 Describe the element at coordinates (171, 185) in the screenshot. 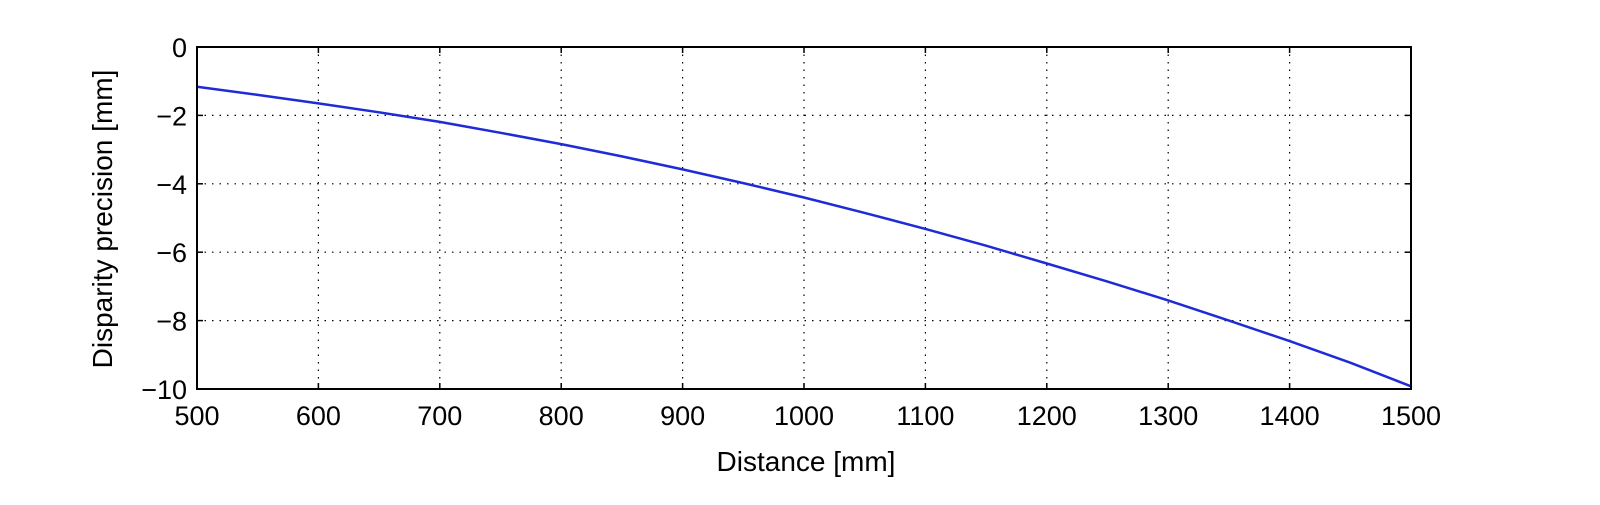

I see `y-tick-label: −4` at that location.